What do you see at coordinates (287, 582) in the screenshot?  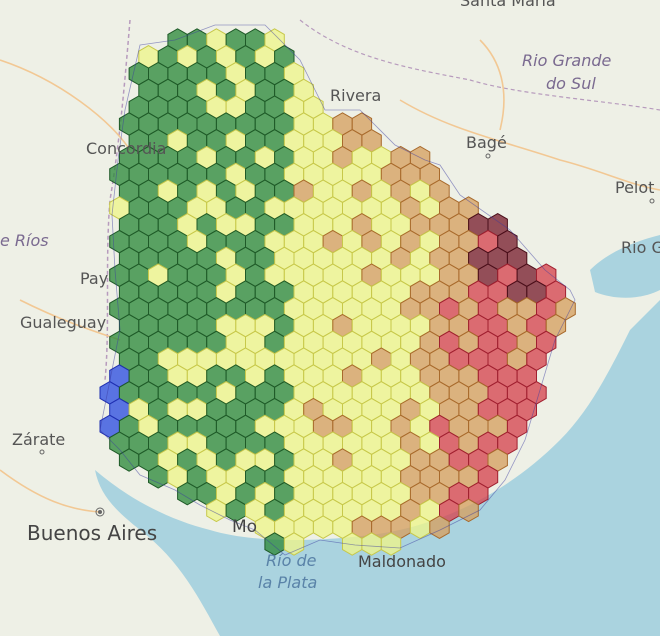 I see `label-rio-de-la-plata-2: la Plata` at bounding box center [287, 582].